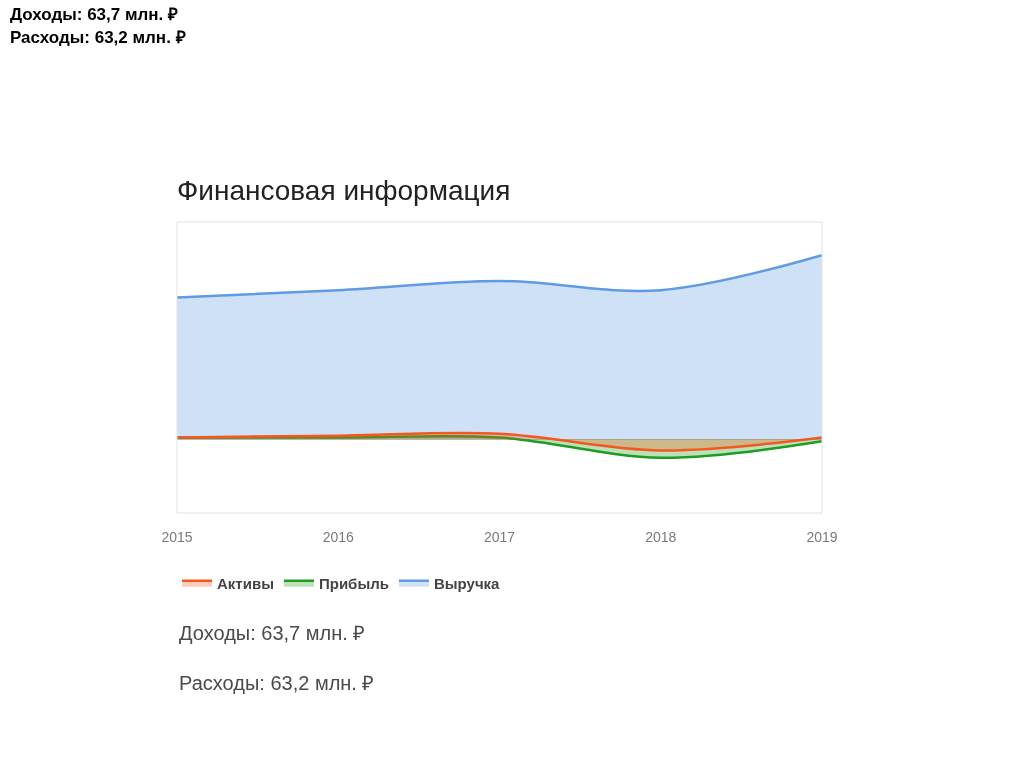 This screenshot has height=767, width=1024. I want to click on x-tick-label: 2018, so click(661, 537).